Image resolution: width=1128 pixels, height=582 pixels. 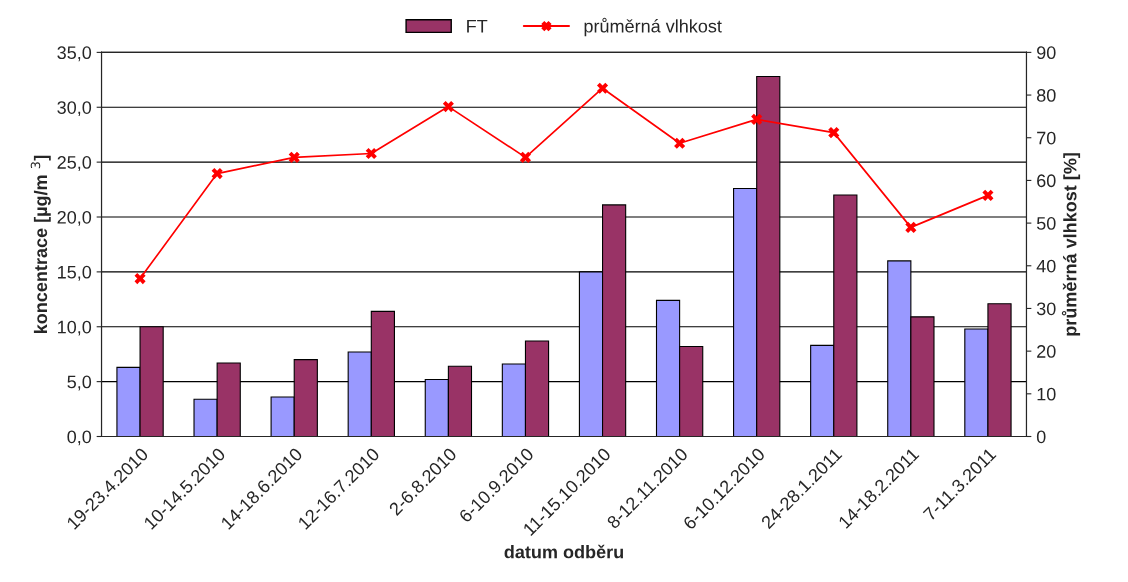 I want to click on y2-tick-label: 20, so click(x=1046, y=351).